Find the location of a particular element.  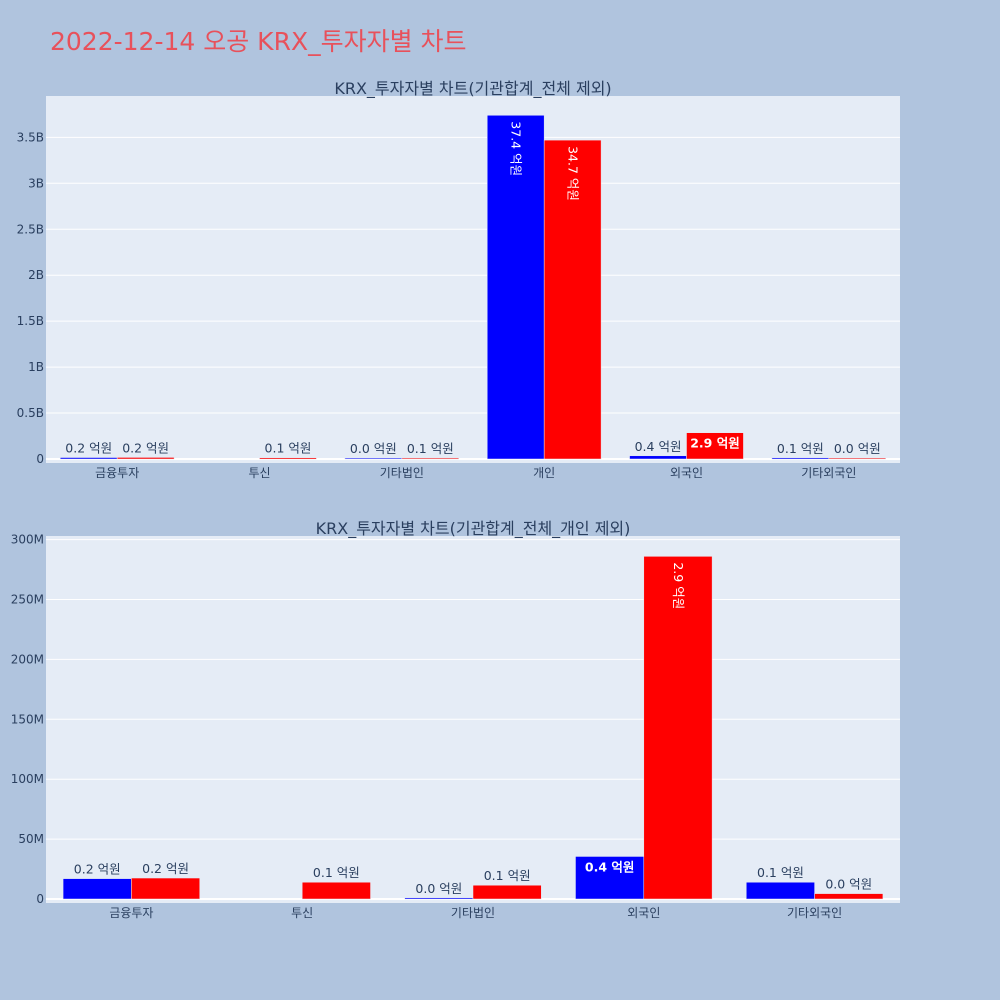

y-tick-label: 0.5B is located at coordinates (30, 413).